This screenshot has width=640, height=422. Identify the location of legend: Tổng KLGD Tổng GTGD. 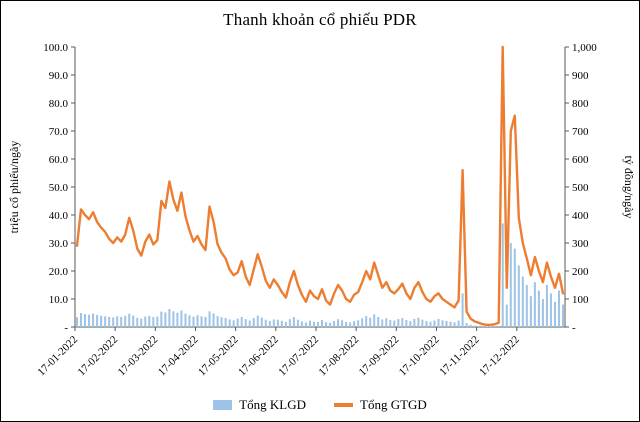
(320, 405).